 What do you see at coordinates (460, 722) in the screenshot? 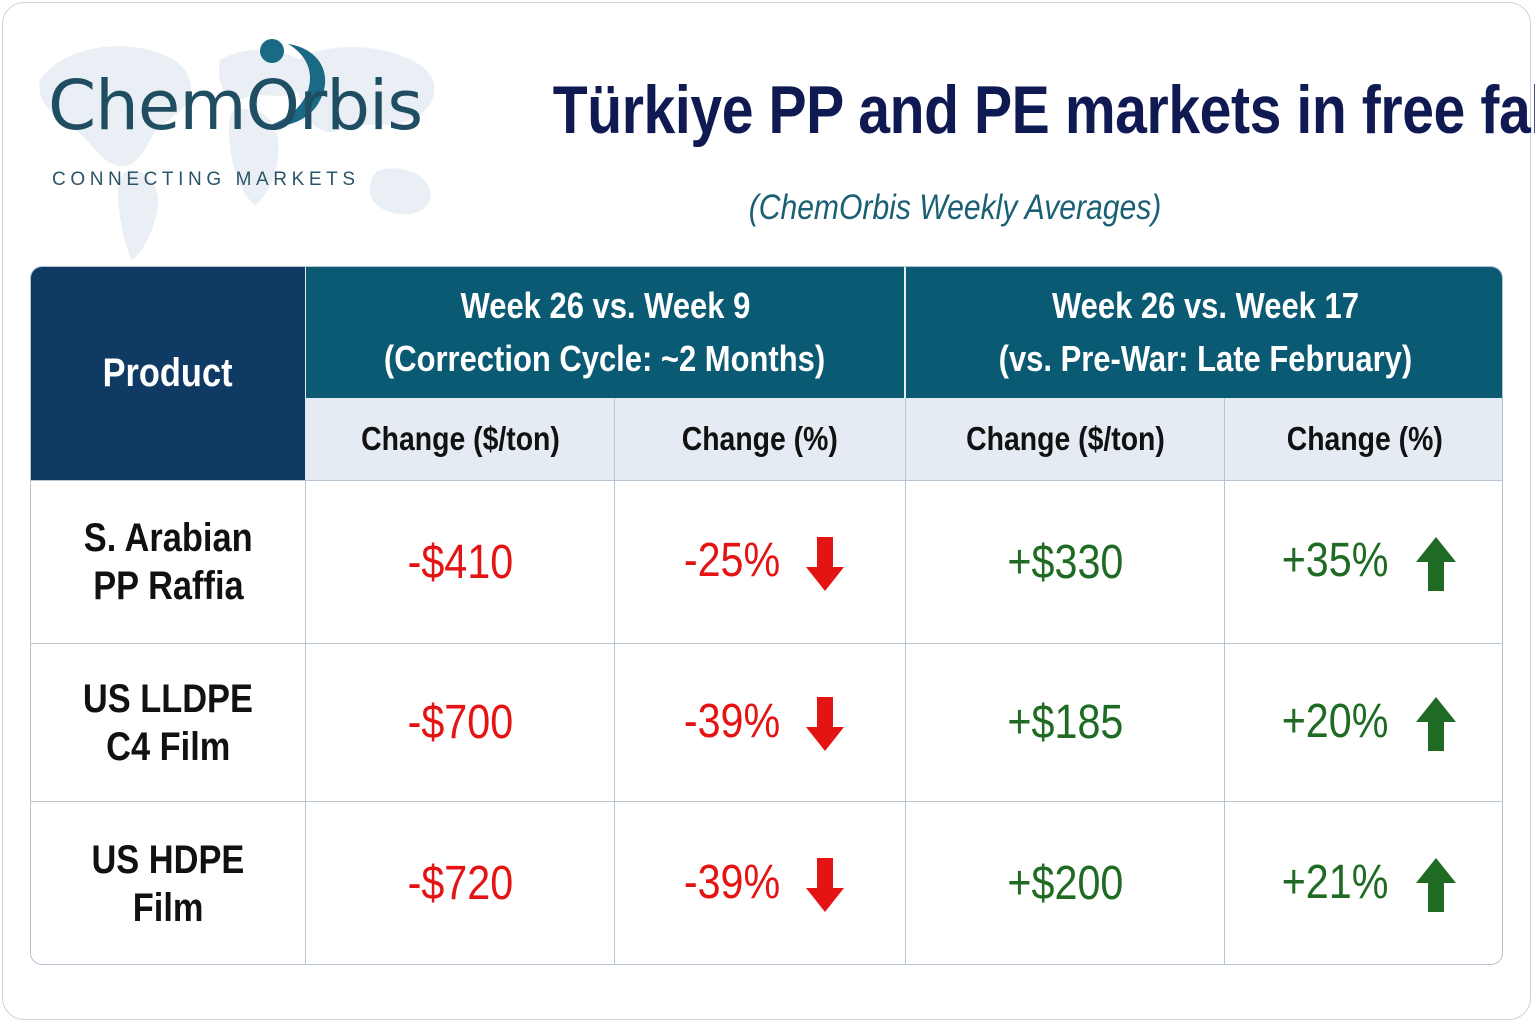
I see `value-cell: -$700` at bounding box center [460, 722].